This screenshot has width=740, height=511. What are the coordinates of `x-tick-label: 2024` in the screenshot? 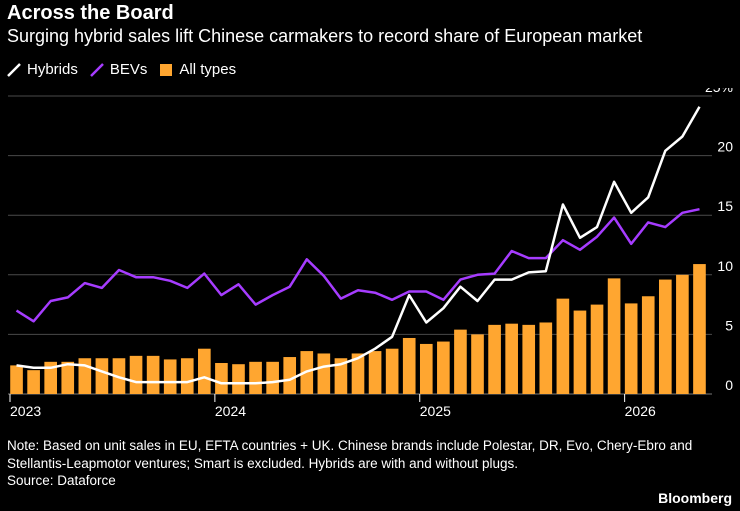 It's located at (230, 411).